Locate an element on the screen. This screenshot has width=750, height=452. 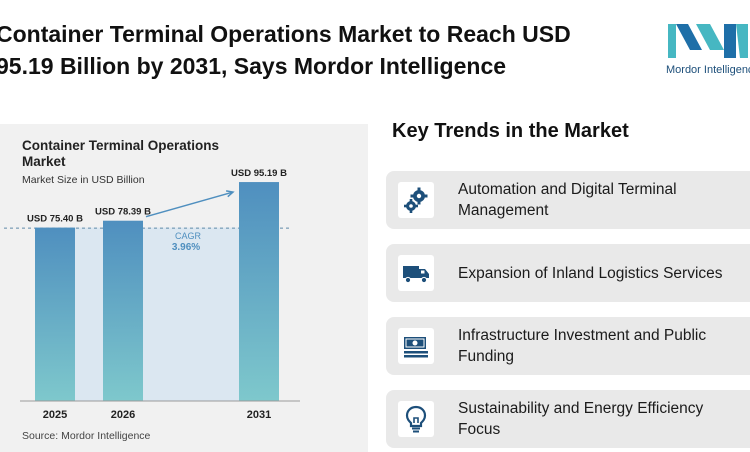
trend-label-line: Focus is located at coordinates (479, 429).